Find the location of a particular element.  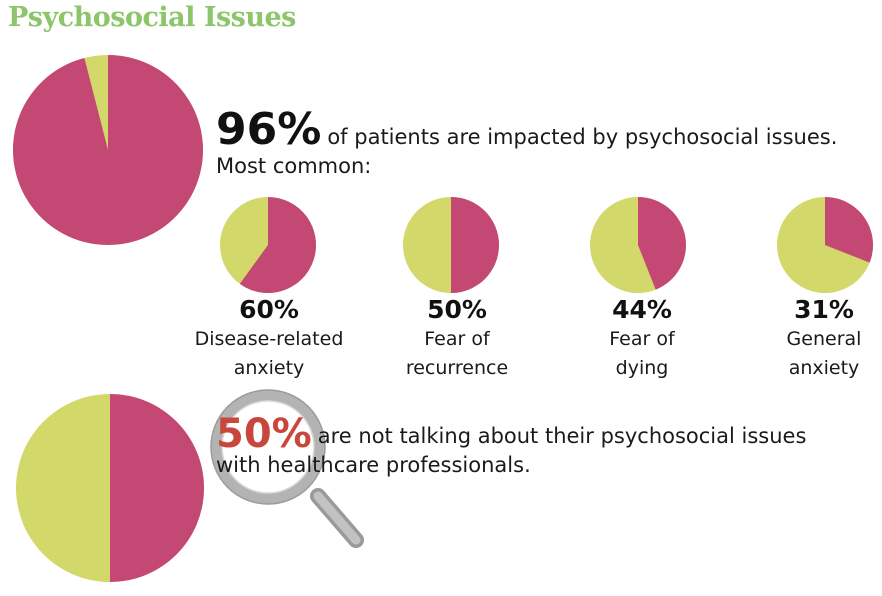

pie-chart-not-talking is located at coordinates (110, 488).